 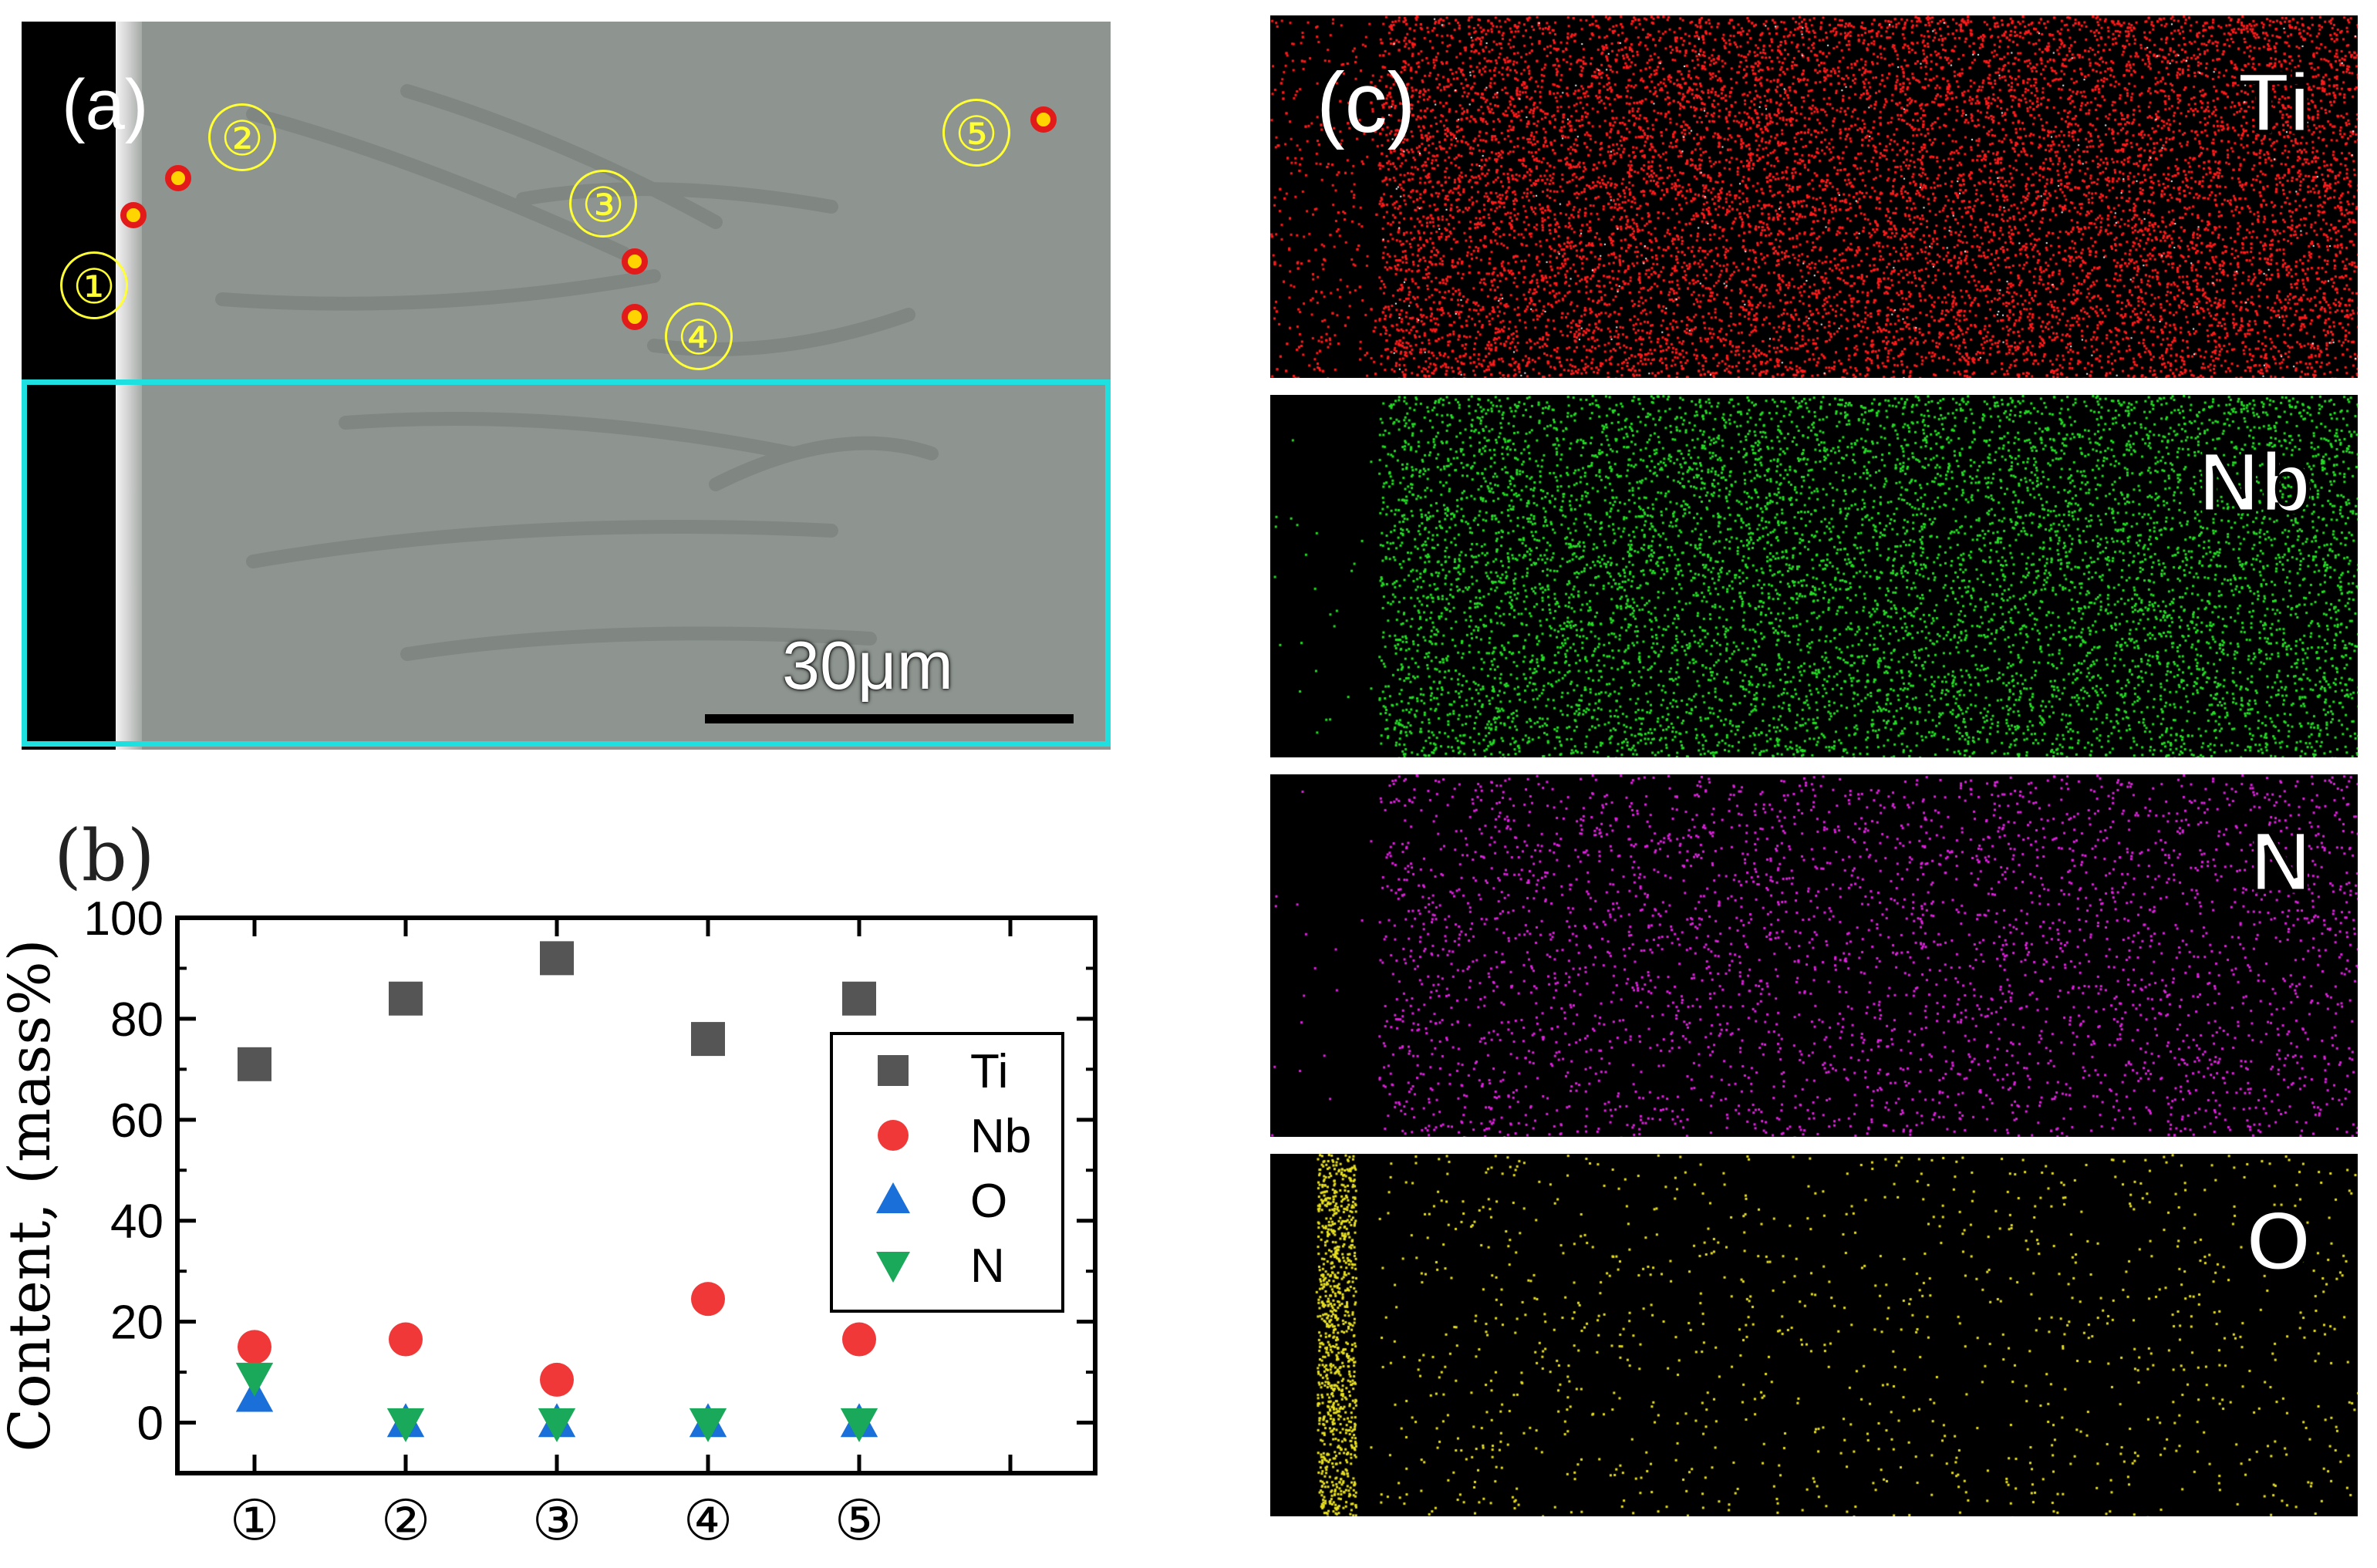 What do you see at coordinates (859, 1521) in the screenshot?
I see `x-tick-label: ⑤` at bounding box center [859, 1521].